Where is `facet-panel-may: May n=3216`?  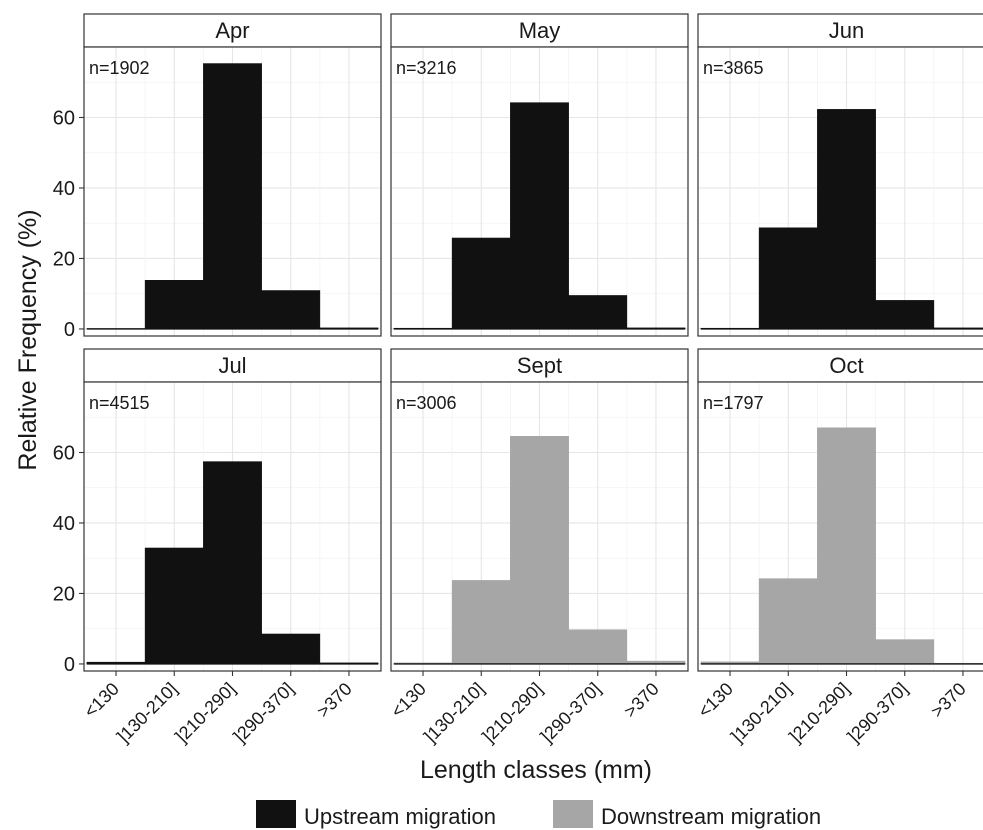
facet-panel-may: May n=3216 is located at coordinates (539, 175).